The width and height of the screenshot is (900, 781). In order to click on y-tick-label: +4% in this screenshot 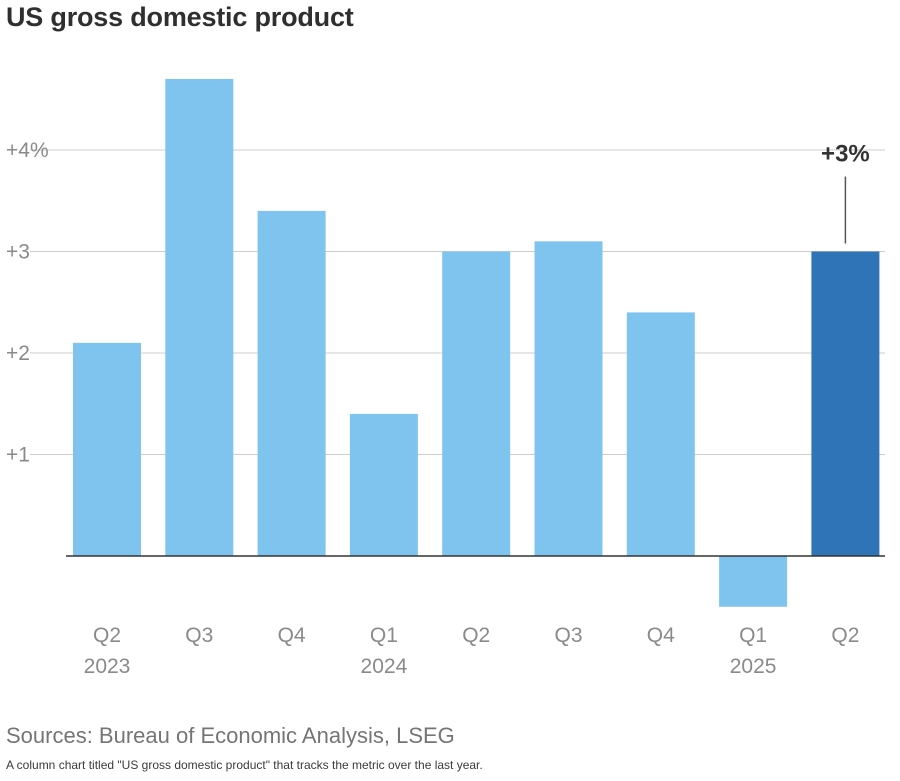, I will do `click(27, 150)`.